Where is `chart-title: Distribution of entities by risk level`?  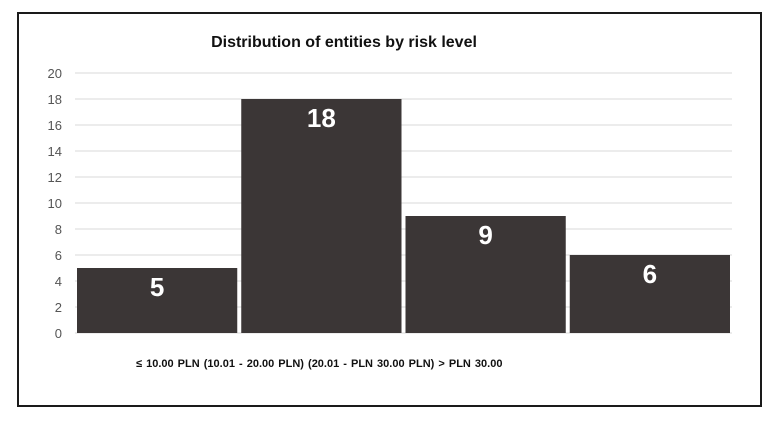
chart-title: Distribution of entities by risk level is located at coordinates (344, 42).